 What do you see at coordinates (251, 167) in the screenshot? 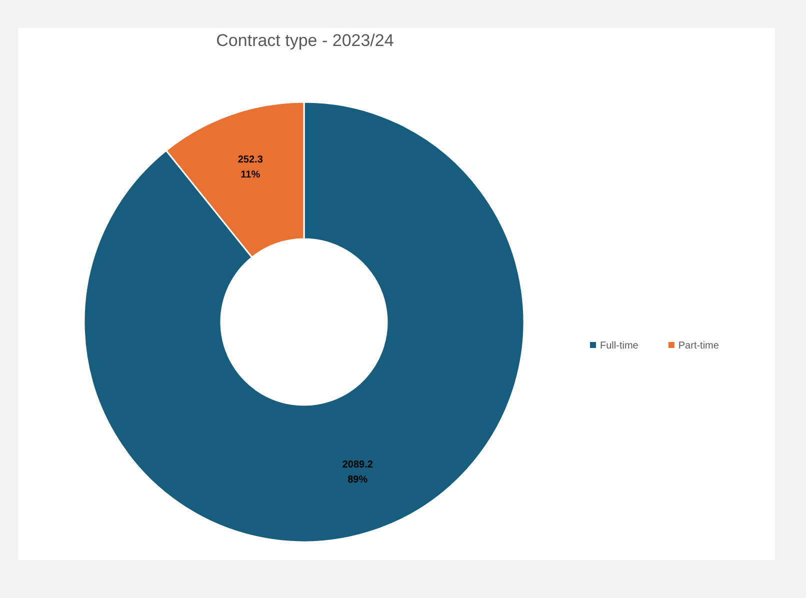
I see `data-label: 252.3 11%` at bounding box center [251, 167].